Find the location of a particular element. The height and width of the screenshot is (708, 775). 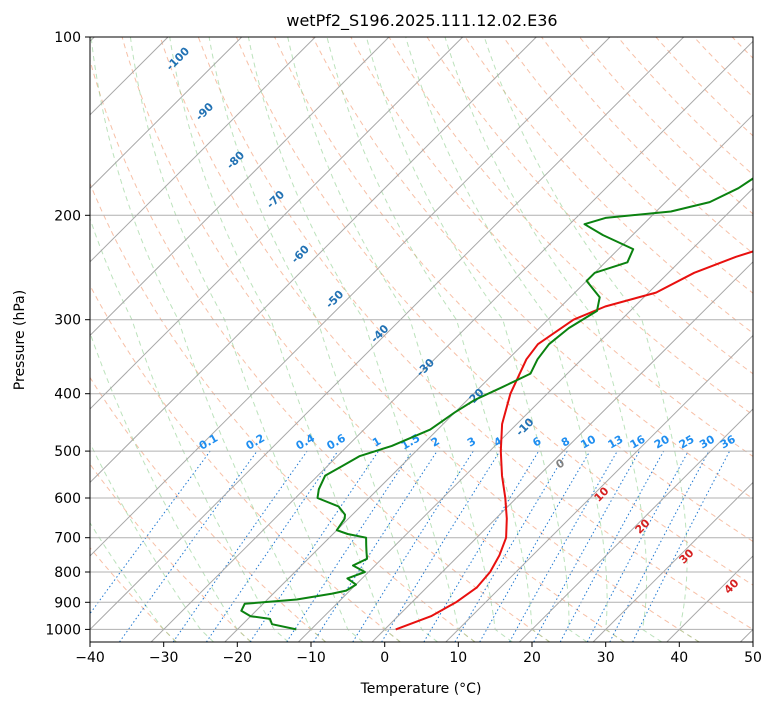

y-tick-label: 900 is located at coordinates (67, 603).